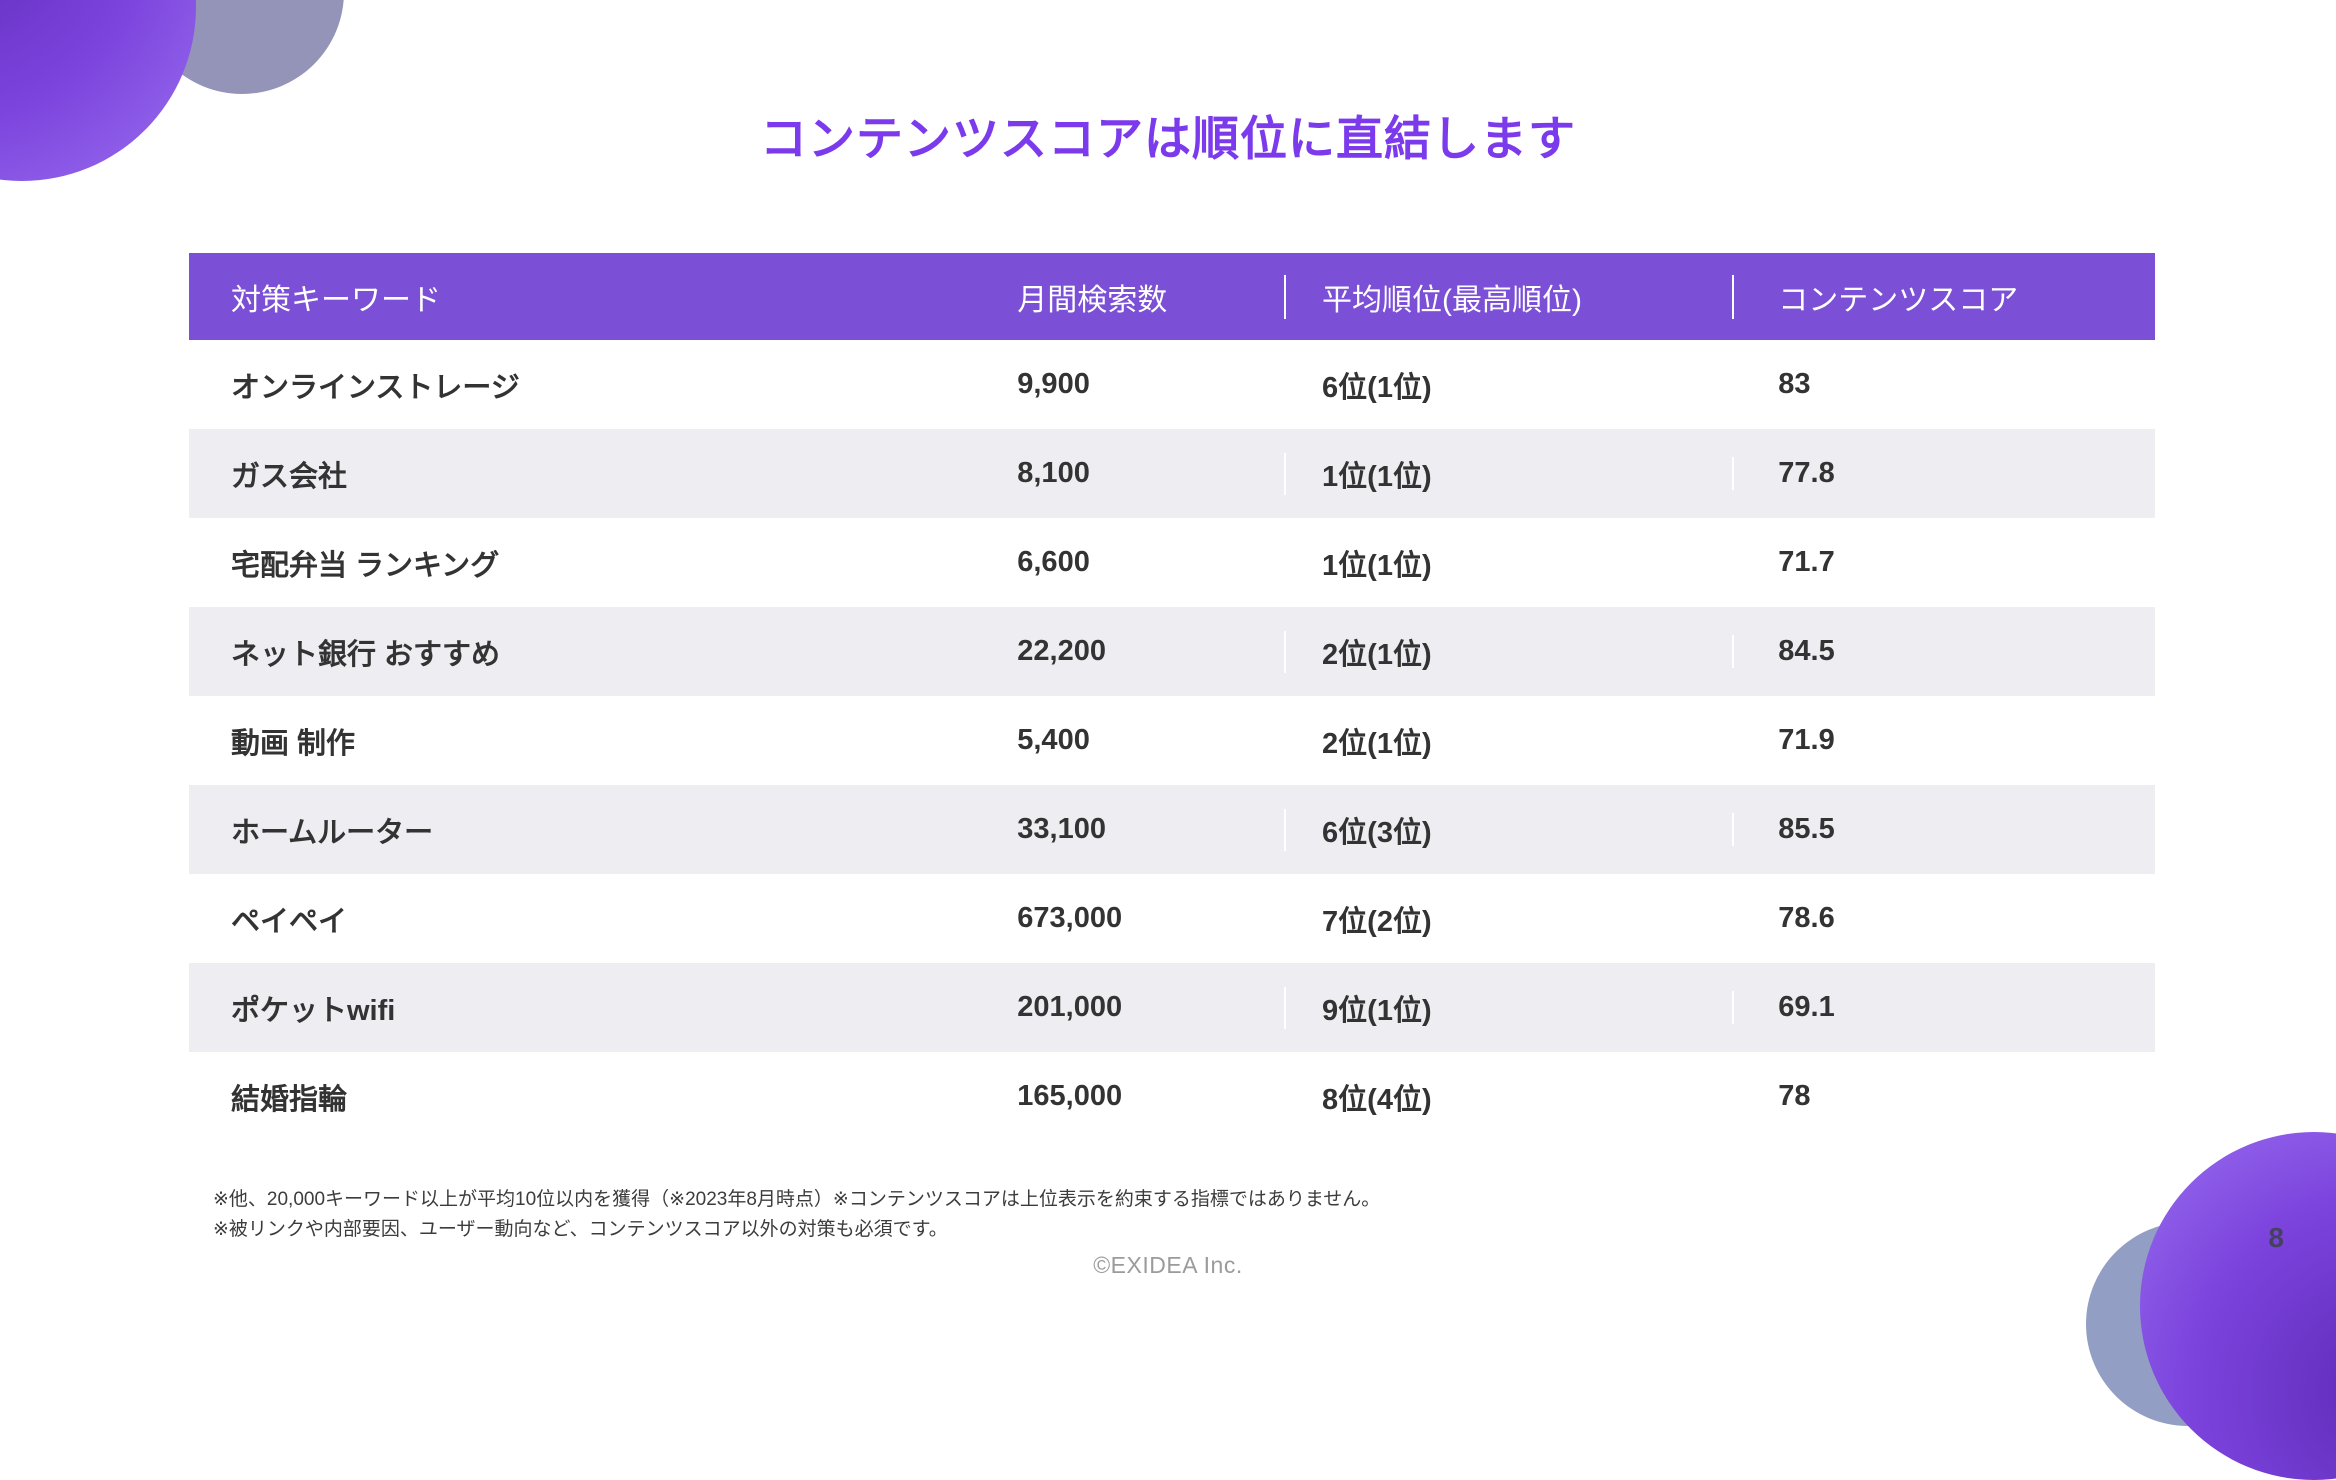  Describe the element at coordinates (375, 387) in the screenshot. I see `cell-keyword: オンラインストレージ` at that location.